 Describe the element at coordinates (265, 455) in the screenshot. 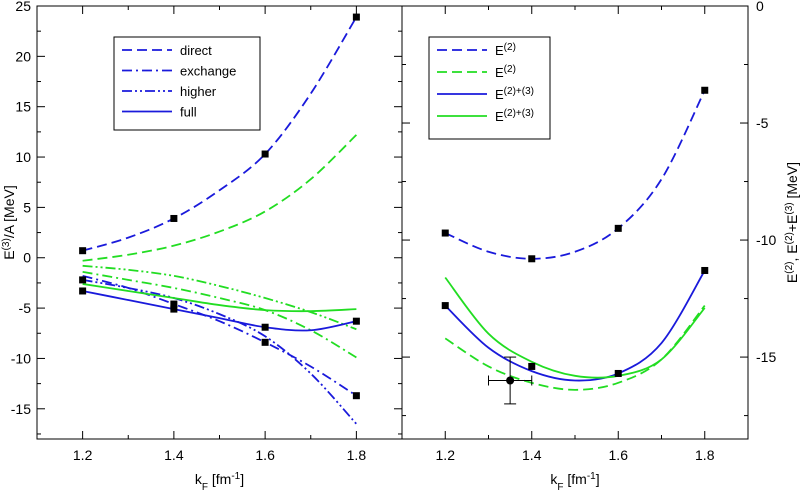

I see `left-x-tick-label: 1.6` at that location.